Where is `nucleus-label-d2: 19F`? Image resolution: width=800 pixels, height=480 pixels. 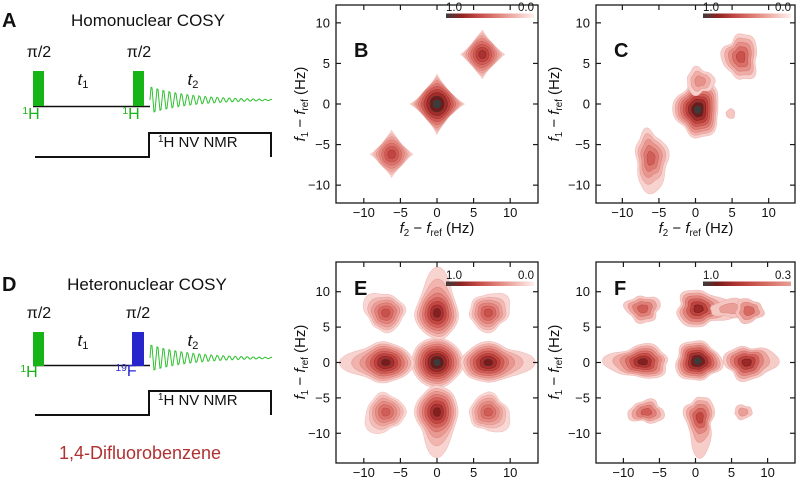 nucleus-label-d2: 19F is located at coordinates (126, 371).